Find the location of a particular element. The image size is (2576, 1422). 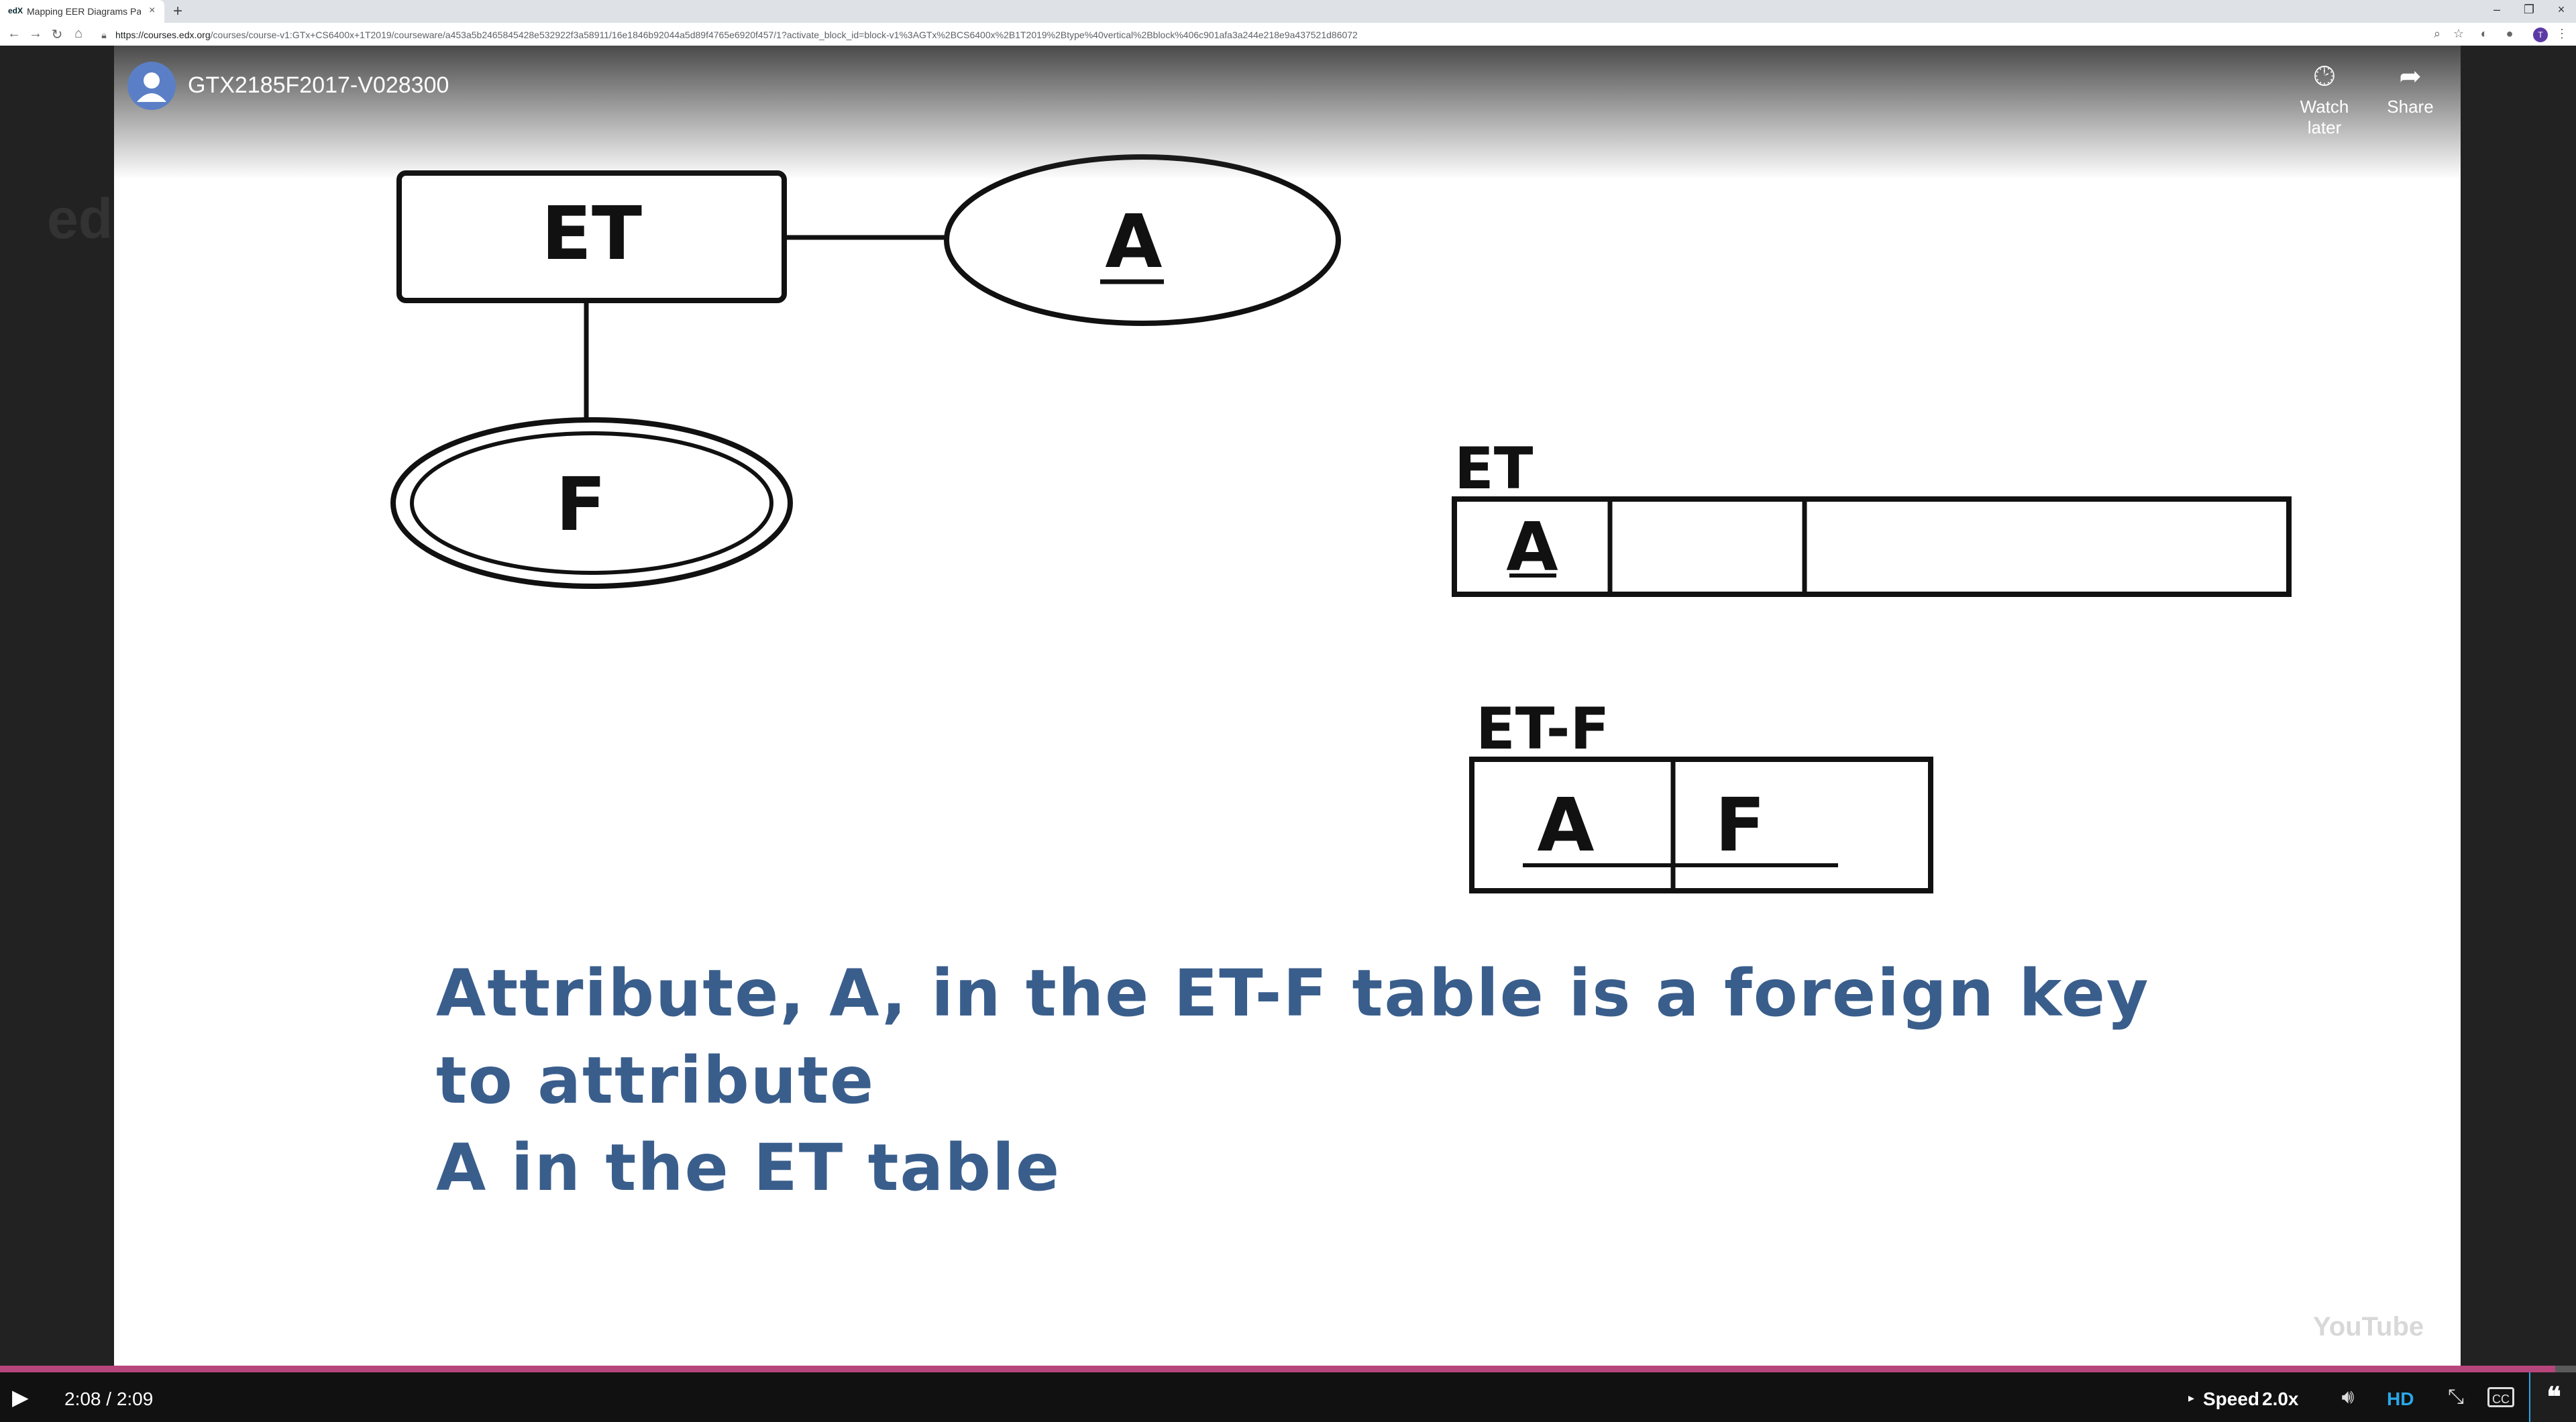

tab-title: Mapping EER Diagrams Part I | C is located at coordinates (84, 12).